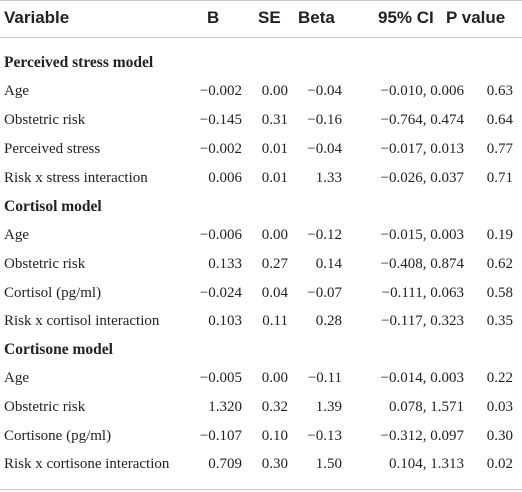 This screenshot has width=522, height=492. I want to click on cell-p: 0.30, so click(499, 436).